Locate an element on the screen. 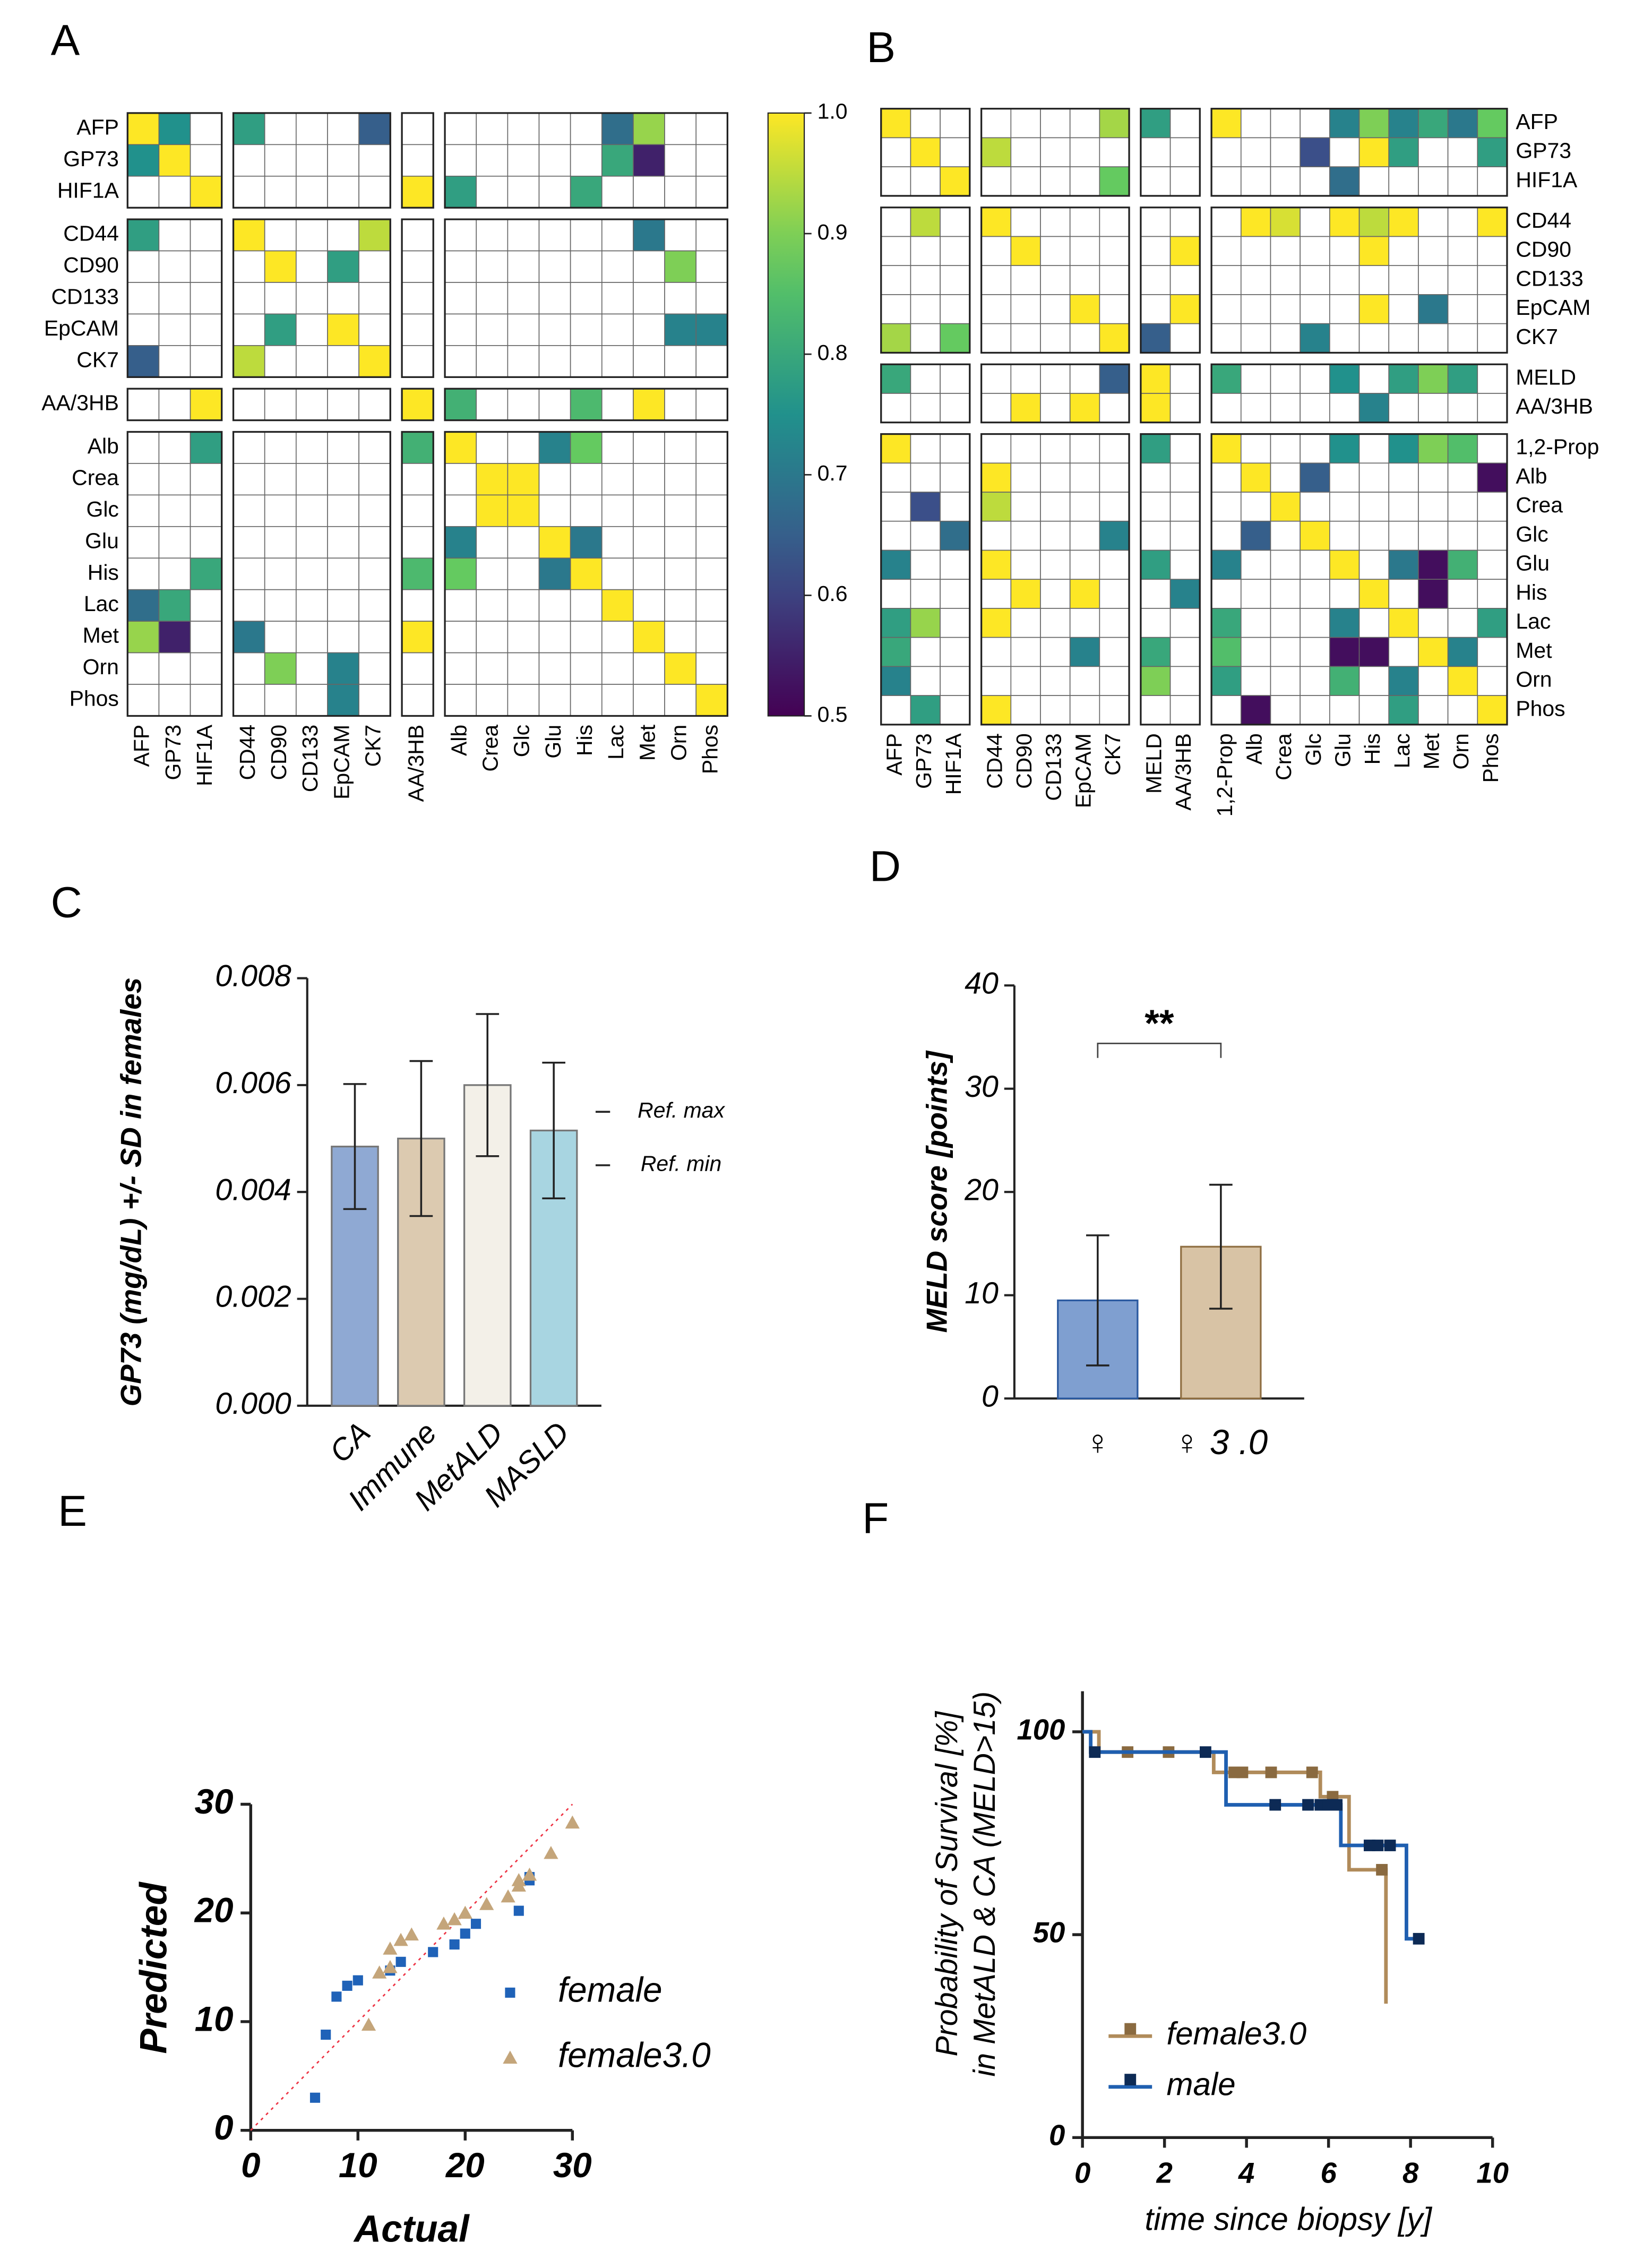 The width and height of the screenshot is (1652, 2268). panel-label: C is located at coordinates (66, 903).